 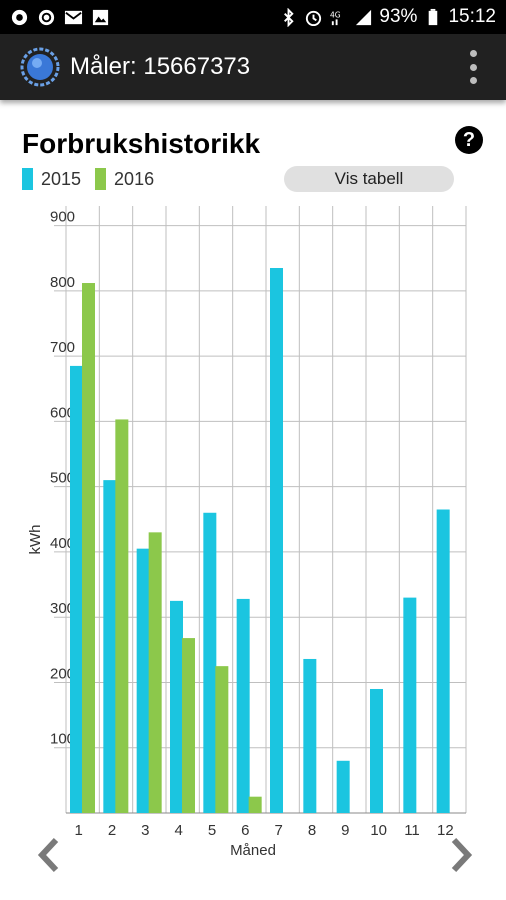 I want to click on alarm-icon, so click(x=314, y=18).